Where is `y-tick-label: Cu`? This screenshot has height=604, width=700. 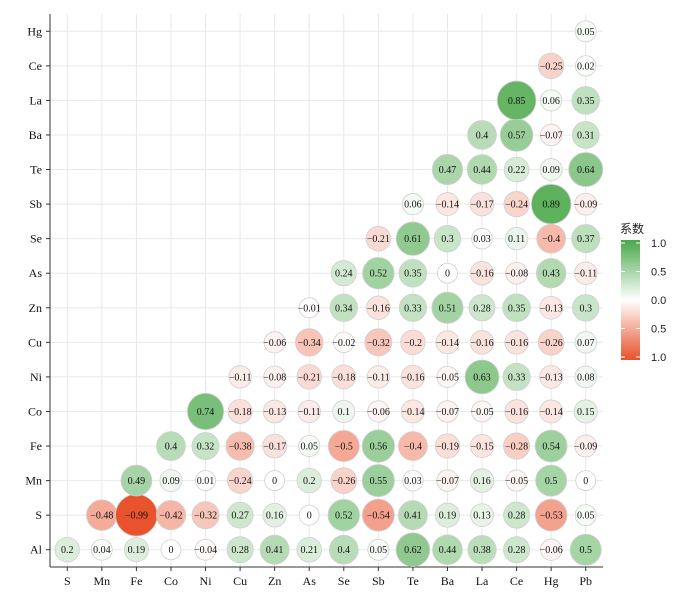
y-tick-label: Cu is located at coordinates (35, 342).